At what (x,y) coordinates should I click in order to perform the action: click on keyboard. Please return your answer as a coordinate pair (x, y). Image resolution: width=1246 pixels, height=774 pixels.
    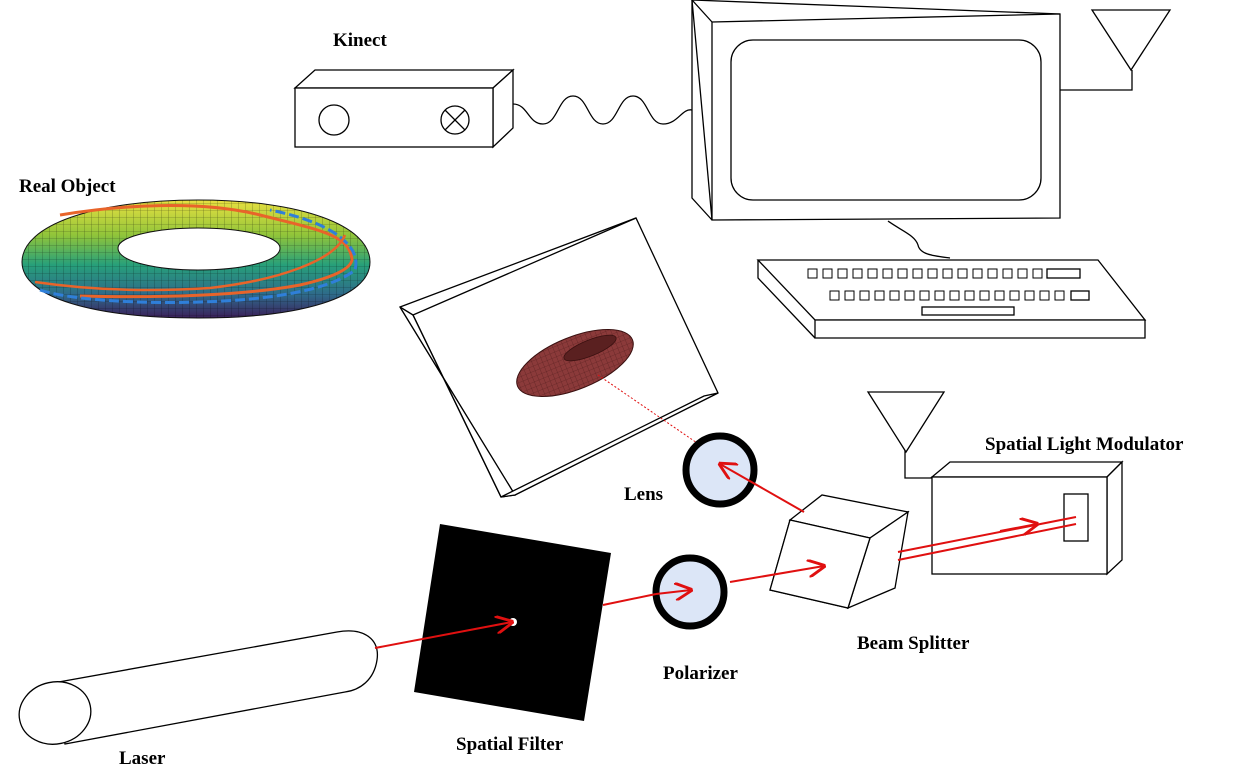
    Looking at the image, I should click on (951, 299).